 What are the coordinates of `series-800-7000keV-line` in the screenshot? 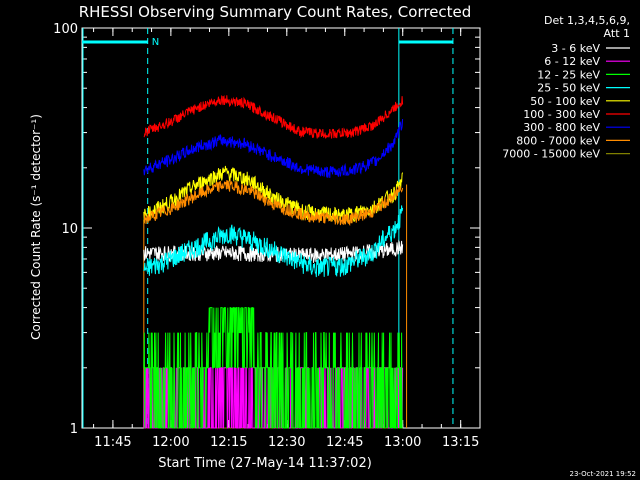 It's located at (273, 203).